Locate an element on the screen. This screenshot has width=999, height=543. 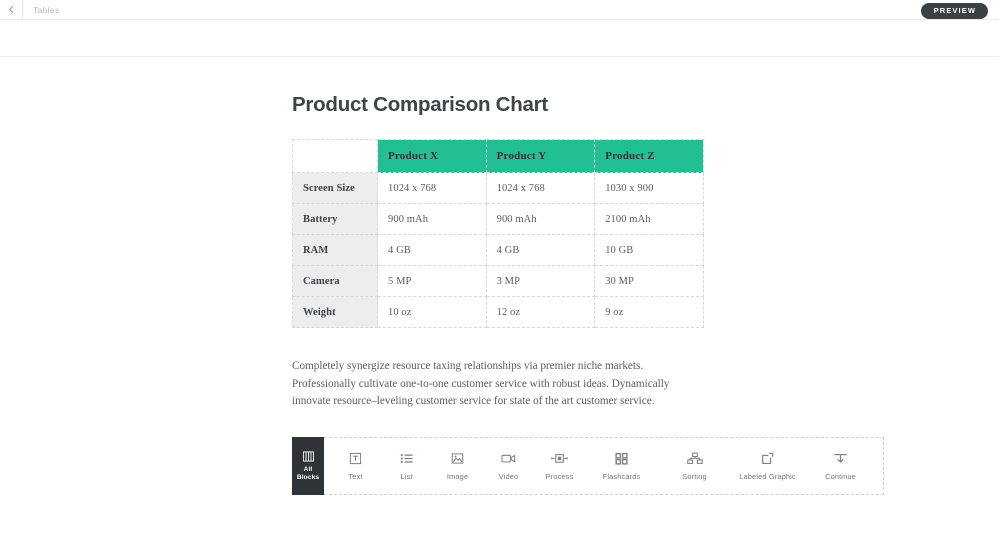
process-steps-icon is located at coordinates (559, 458).